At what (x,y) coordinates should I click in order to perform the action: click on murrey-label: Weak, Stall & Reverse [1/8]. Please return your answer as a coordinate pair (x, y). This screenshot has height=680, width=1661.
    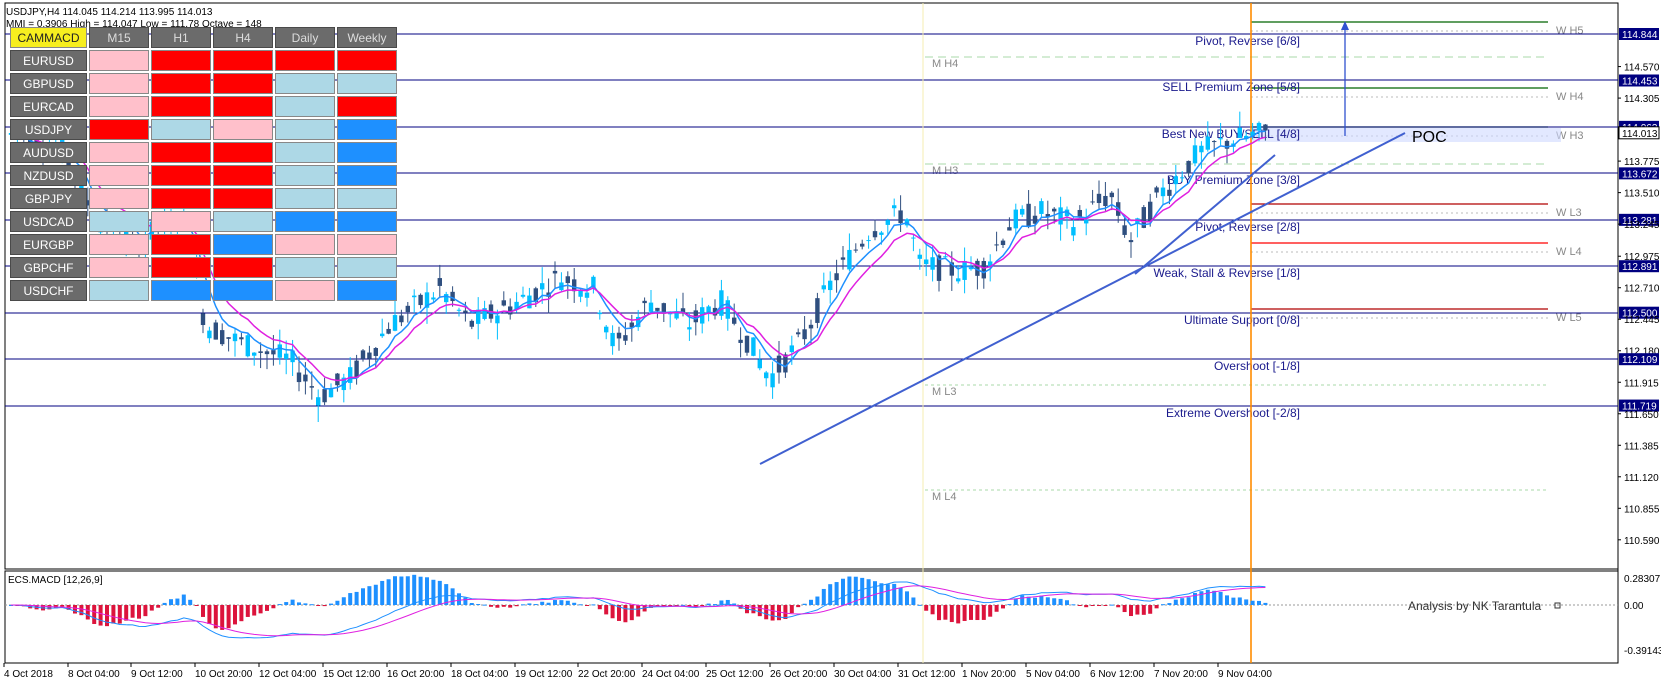
    Looking at the image, I should click on (1226, 273).